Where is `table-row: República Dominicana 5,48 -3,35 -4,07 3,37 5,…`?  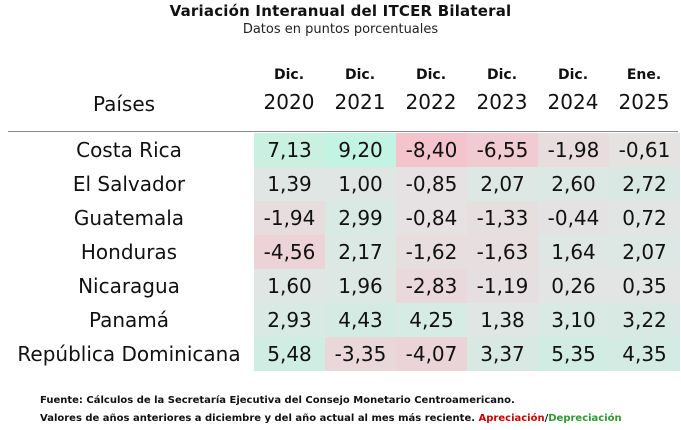 table-row: República Dominicana 5,48 -3,35 -4,07 3,37 5,… is located at coordinates (340, 354).